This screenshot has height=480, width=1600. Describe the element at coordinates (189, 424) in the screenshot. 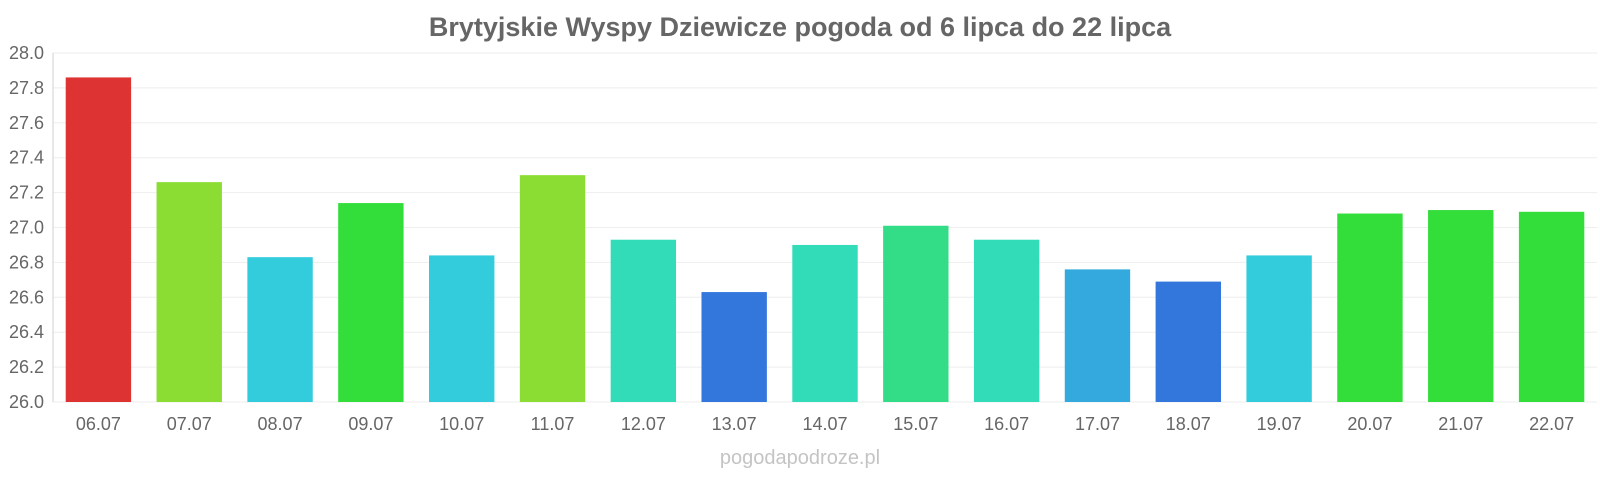

I see `x-tick-label: 07.07` at that location.